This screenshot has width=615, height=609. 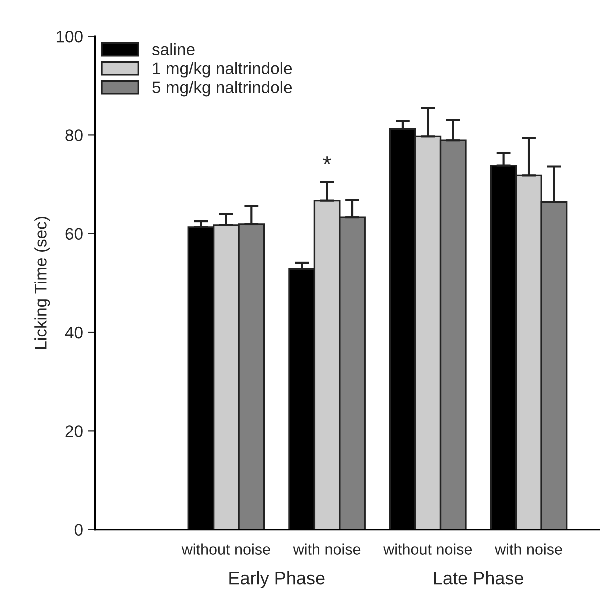 What do you see at coordinates (69, 36) in the screenshot?
I see `y-tick-label: 100` at bounding box center [69, 36].